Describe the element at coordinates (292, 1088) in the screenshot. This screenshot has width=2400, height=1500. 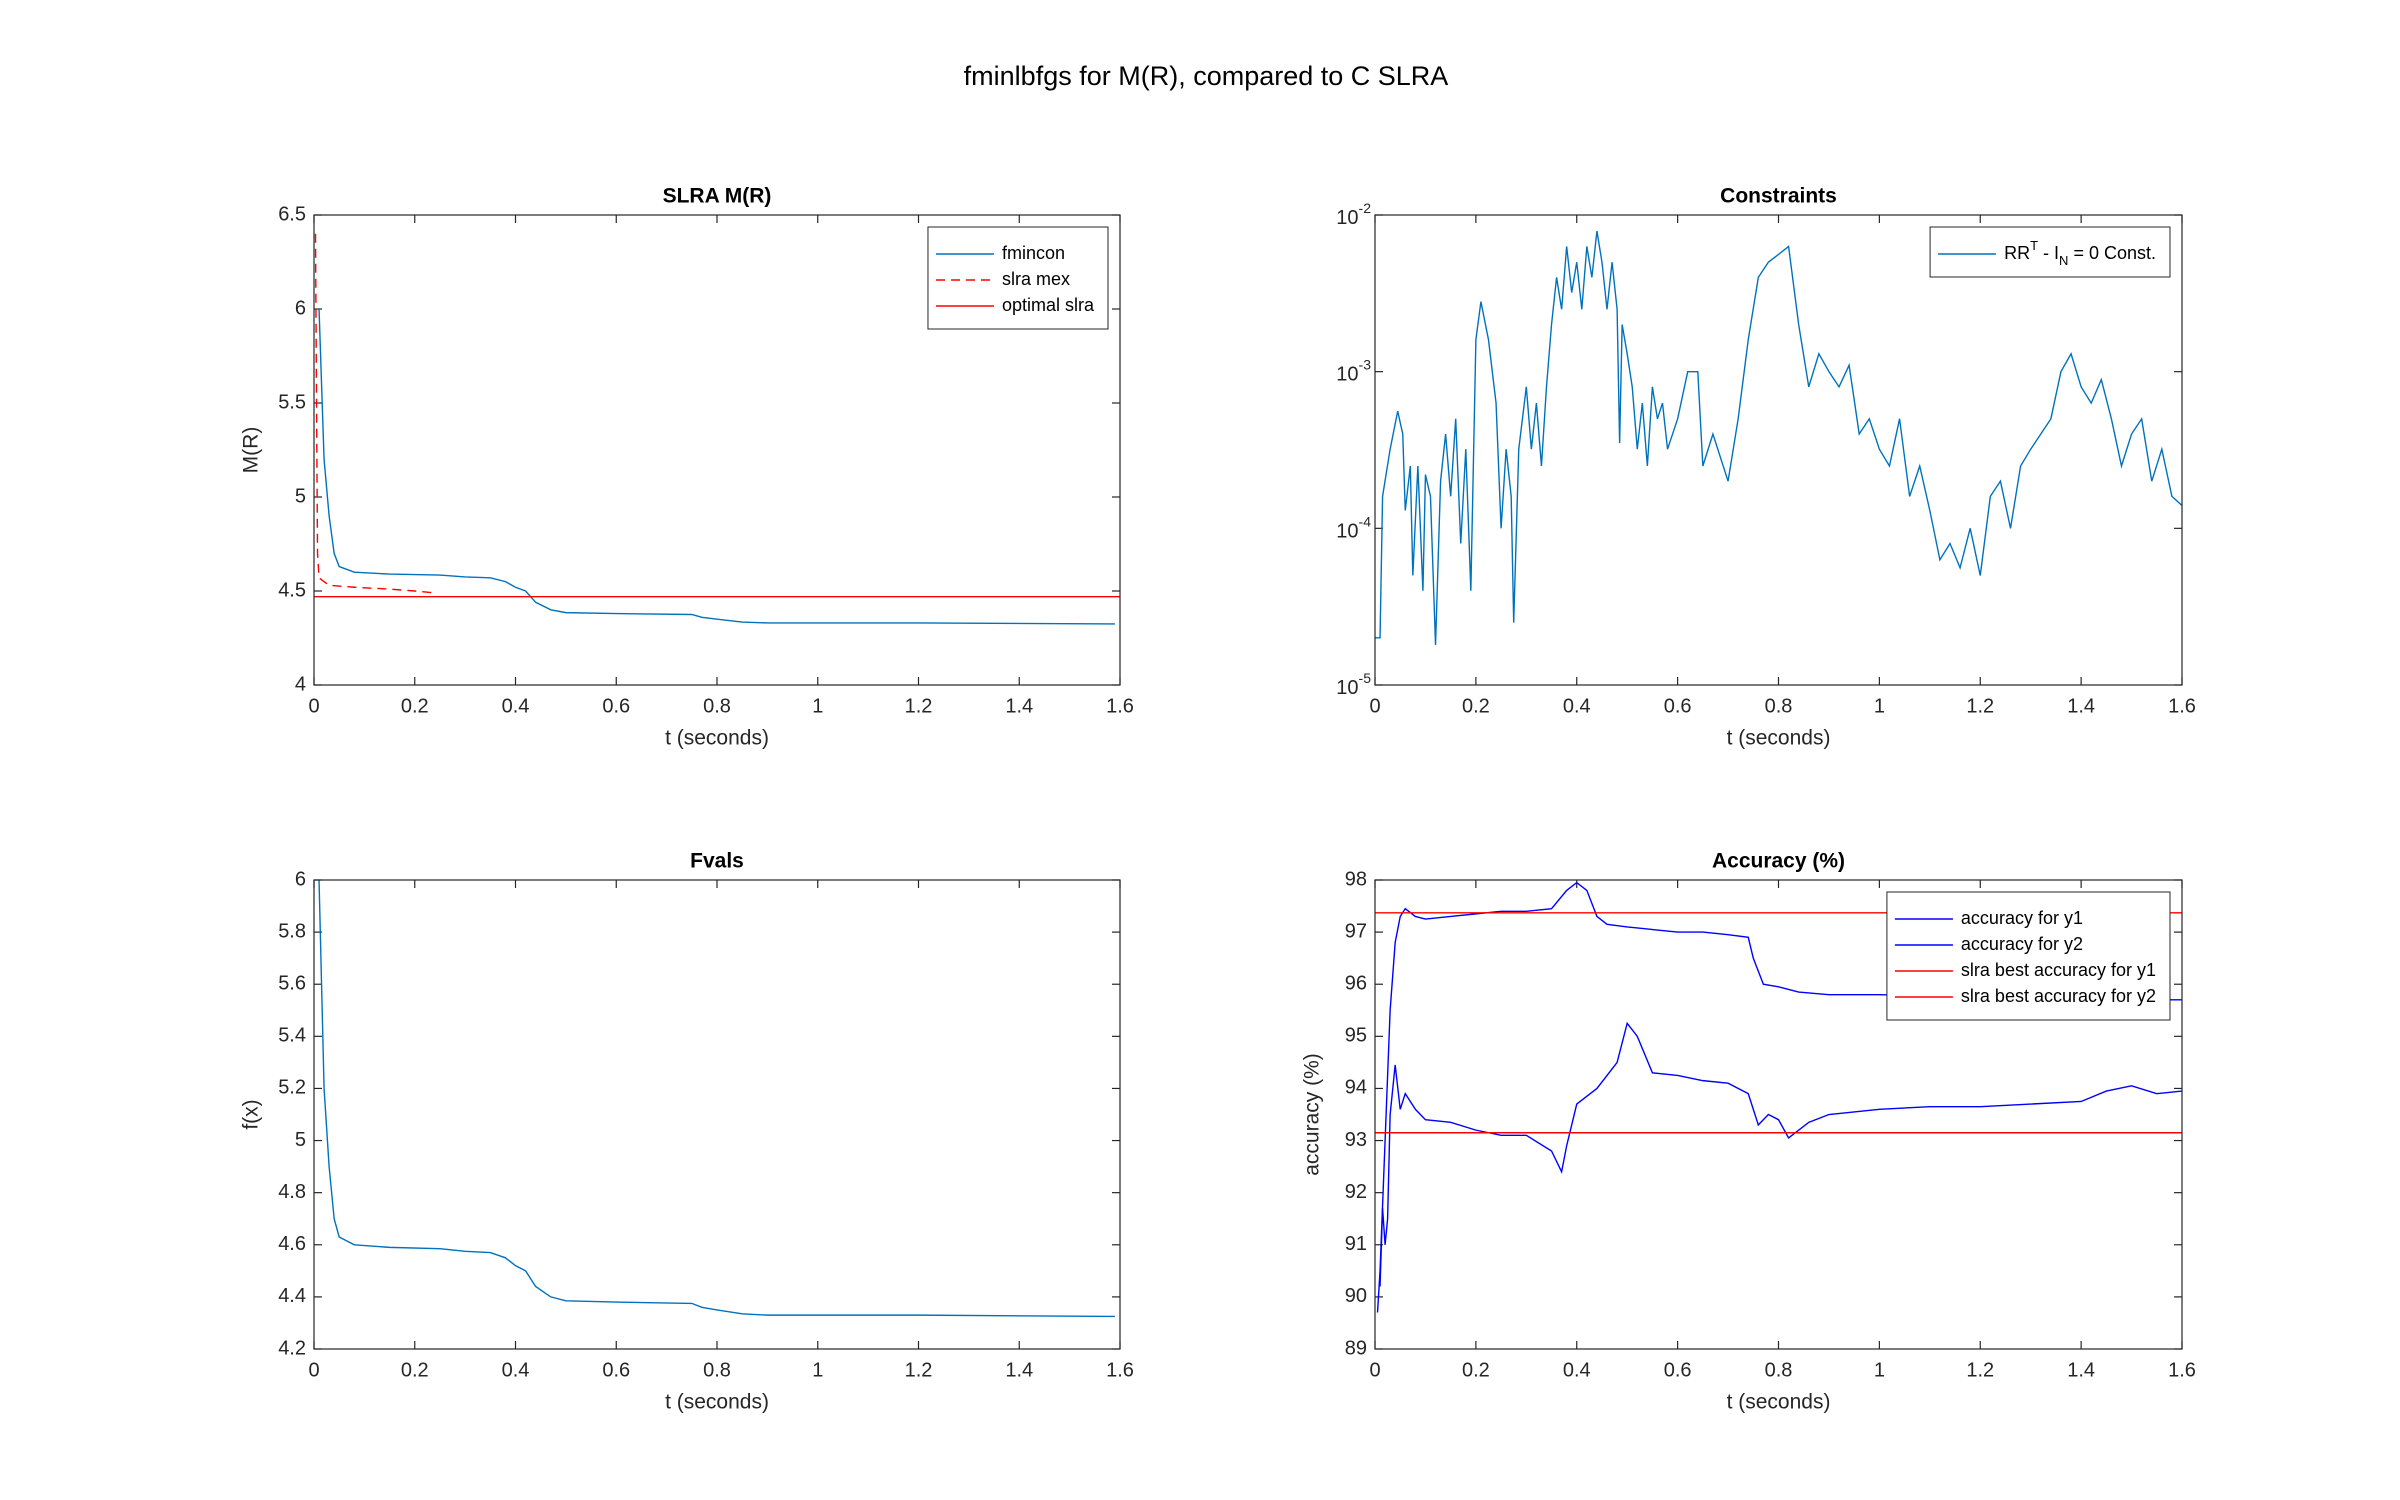
I see `y-tick-label: 5.2` at that location.